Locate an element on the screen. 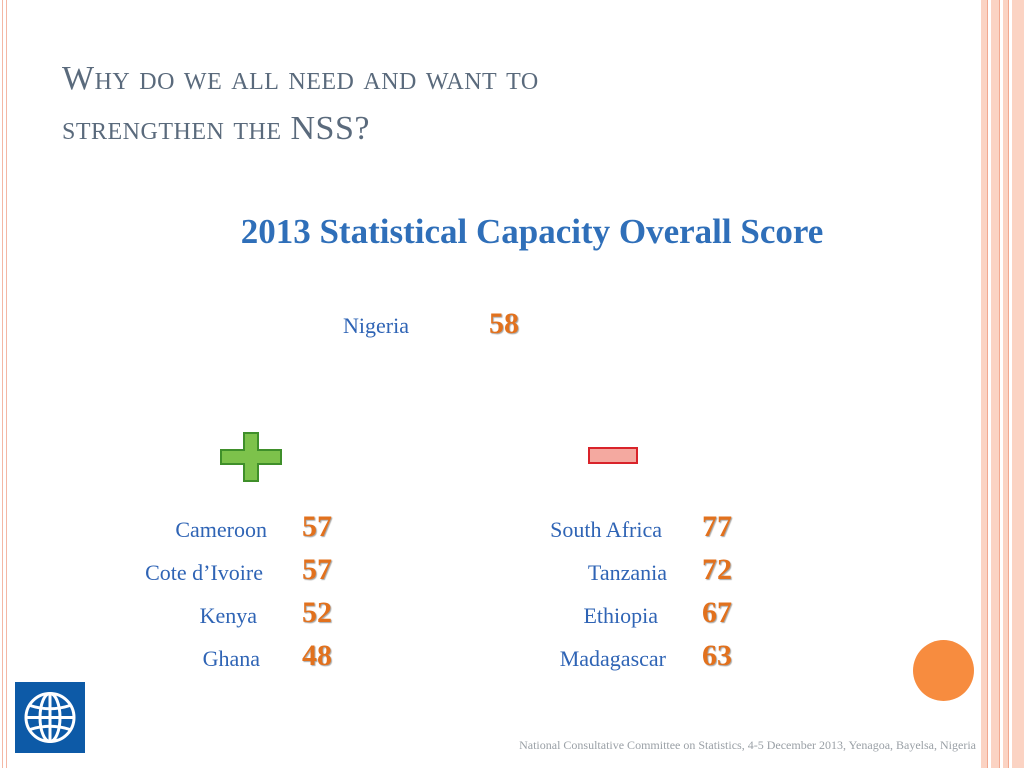 Image resolution: width=1024 pixels, height=768 pixels. list-item-country: Tanzania is located at coordinates (627, 572).